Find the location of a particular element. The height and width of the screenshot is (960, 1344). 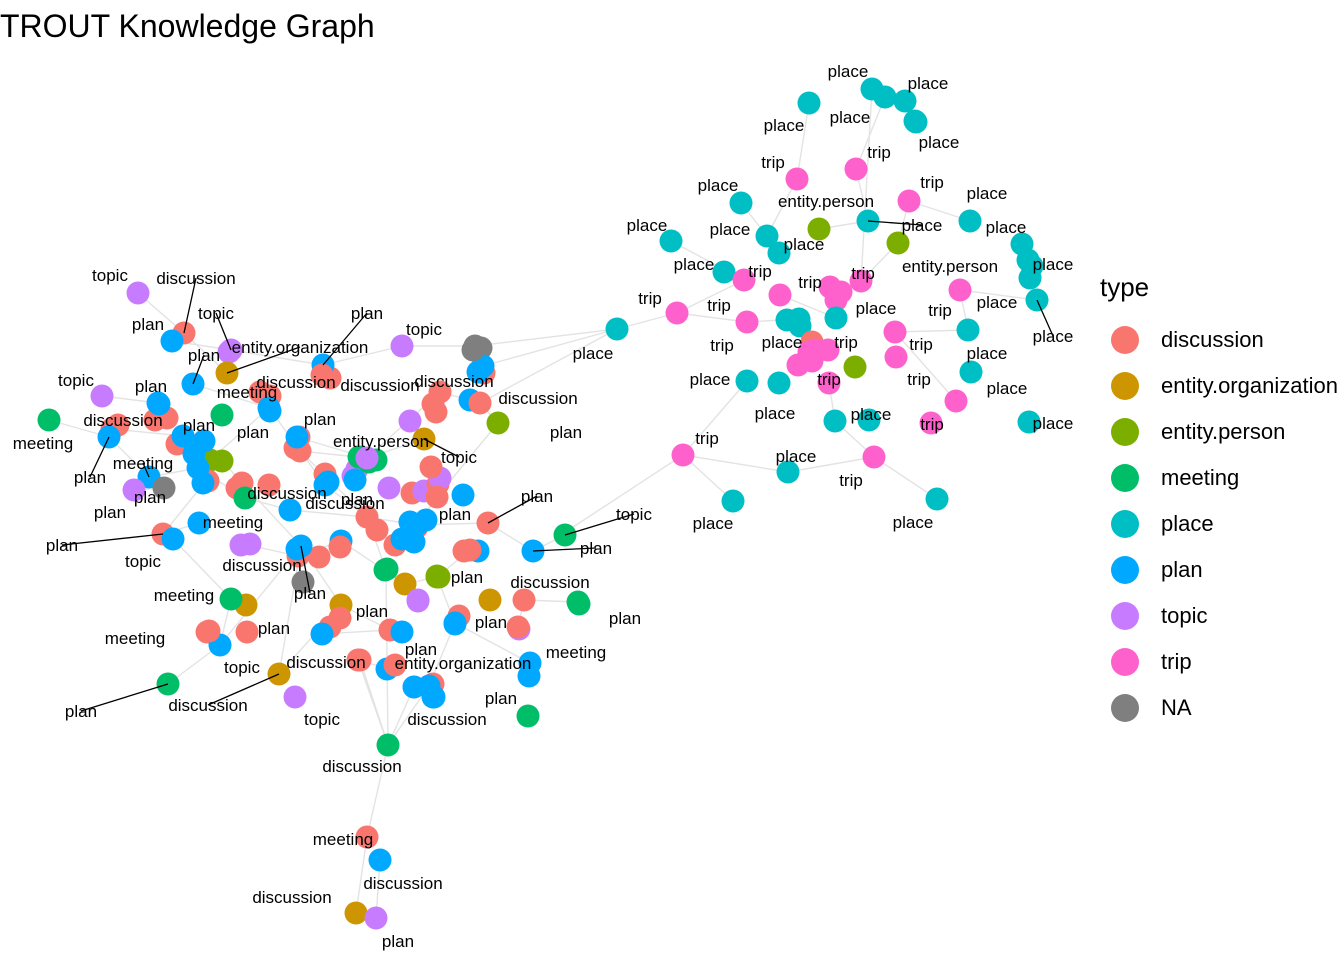

legend-item: discussion is located at coordinates (1219, 340).